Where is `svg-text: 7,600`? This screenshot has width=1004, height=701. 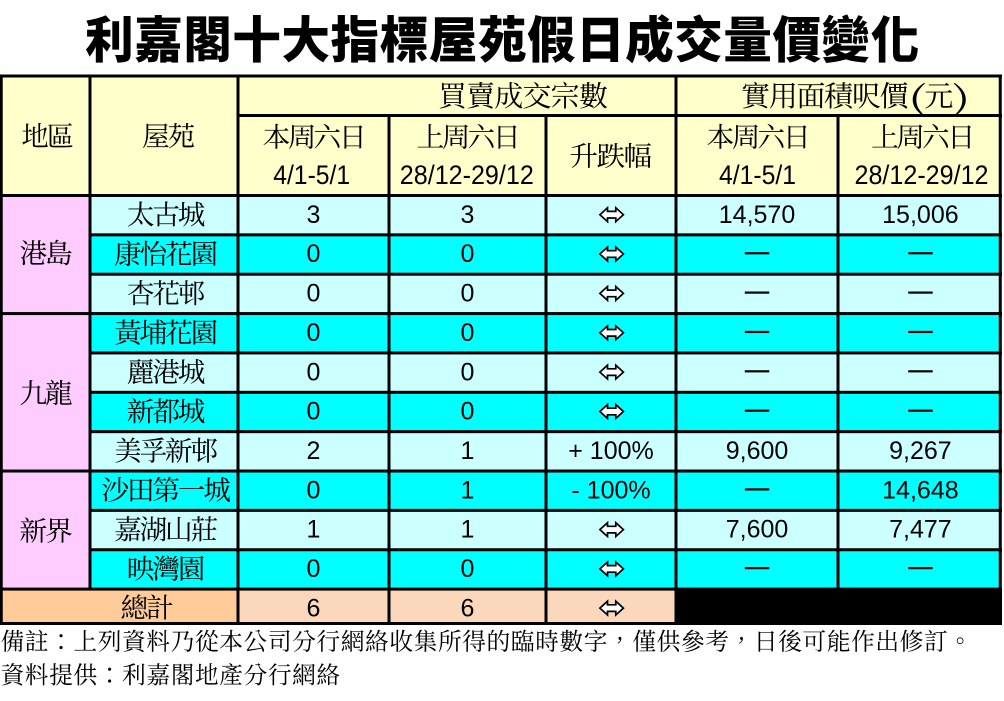 svg-text: 7,600 is located at coordinates (757, 530).